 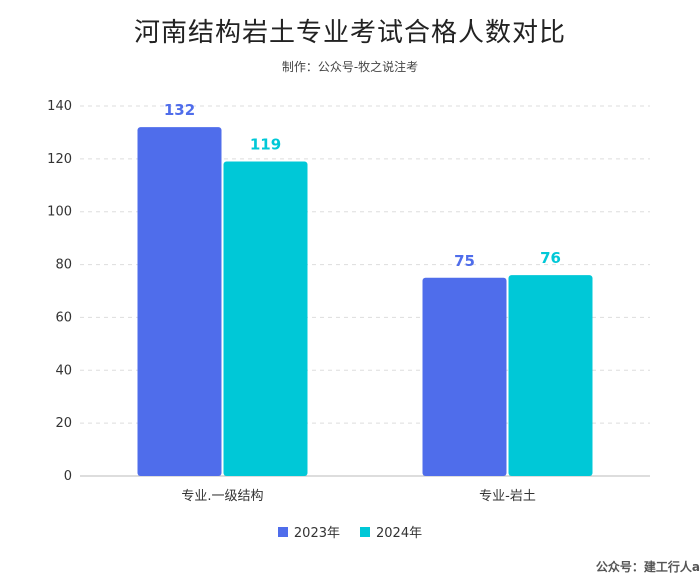 I want to click on x-tick-label-1: 专业-岩土, so click(x=507, y=496).